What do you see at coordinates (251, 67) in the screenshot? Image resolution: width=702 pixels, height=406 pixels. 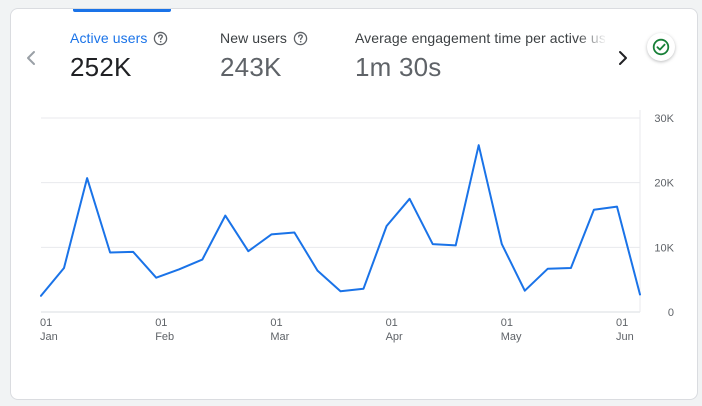 I see `metric-value: 243K` at bounding box center [251, 67].